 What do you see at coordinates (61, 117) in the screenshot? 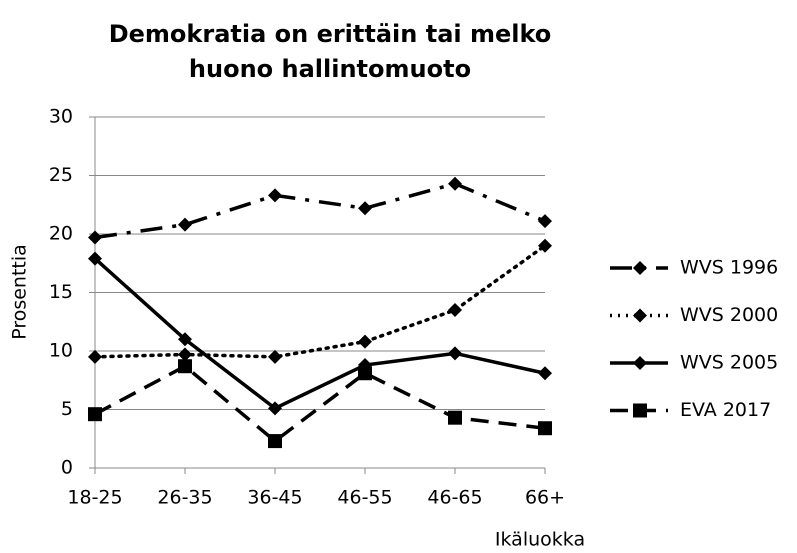
I see `y-tick-label: 30` at bounding box center [61, 117].